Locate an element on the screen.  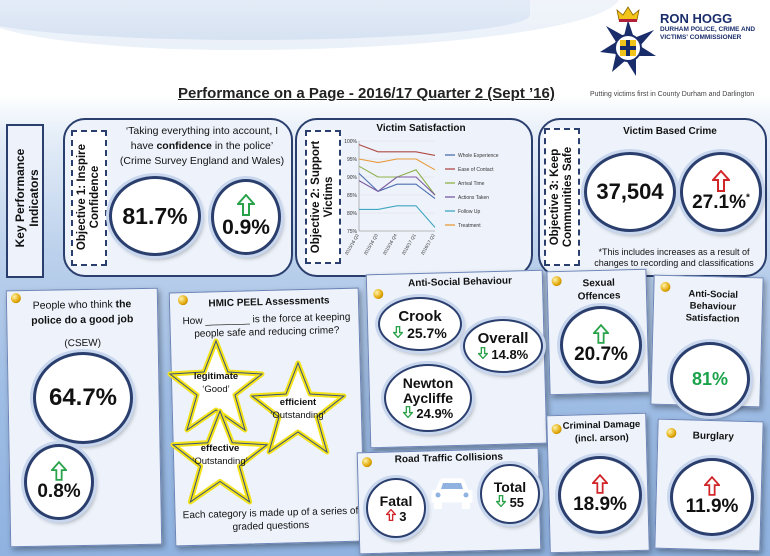
victim-crime-value: 37,504 is located at coordinates (630, 191).